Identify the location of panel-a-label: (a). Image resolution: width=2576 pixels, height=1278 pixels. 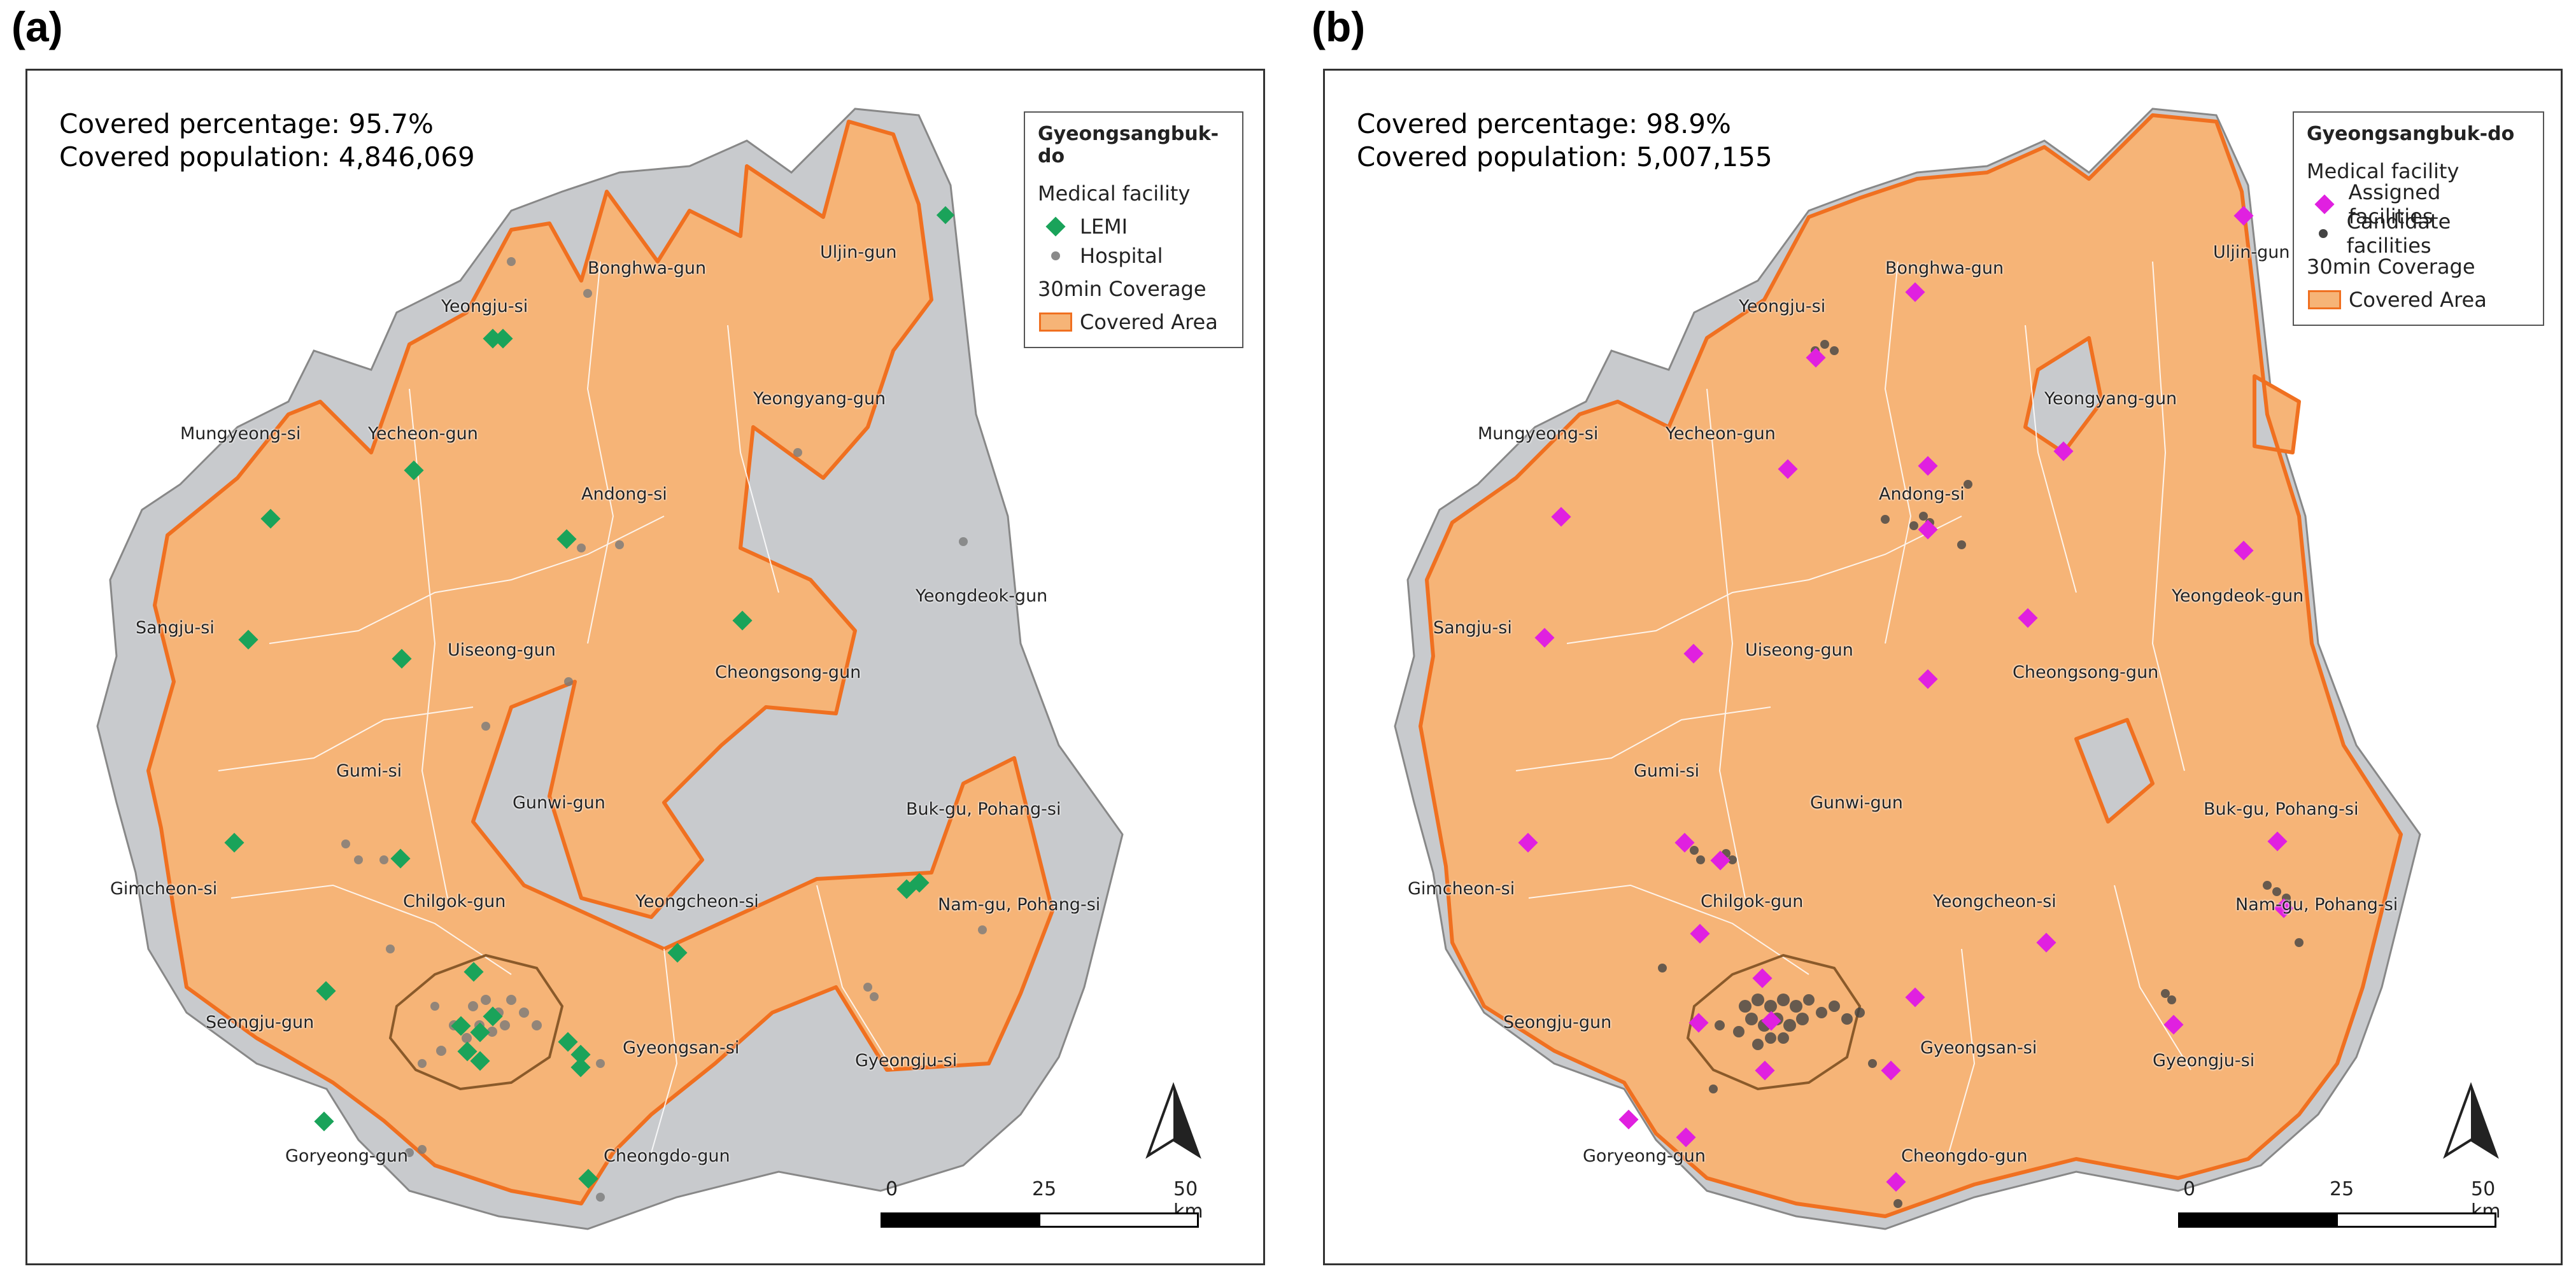
(37, 26).